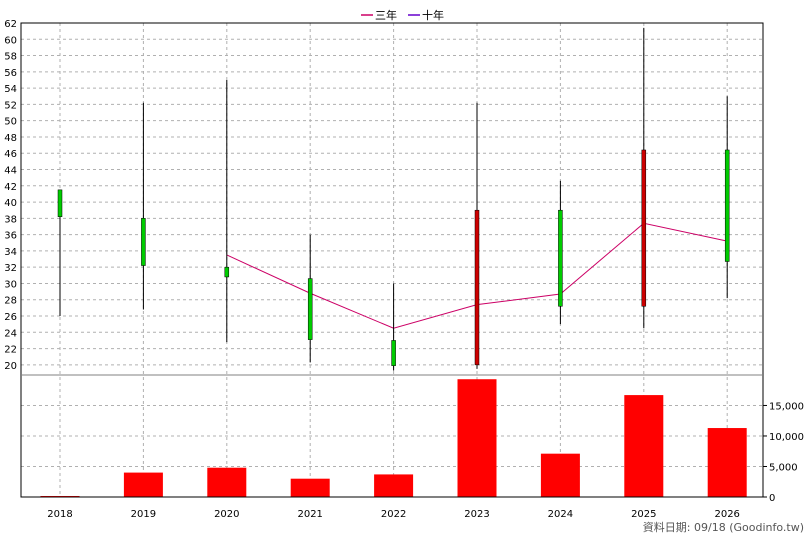 The image size is (808, 540). What do you see at coordinates (10, 301) in the screenshot?
I see `price-tick-label: 28` at bounding box center [10, 301].